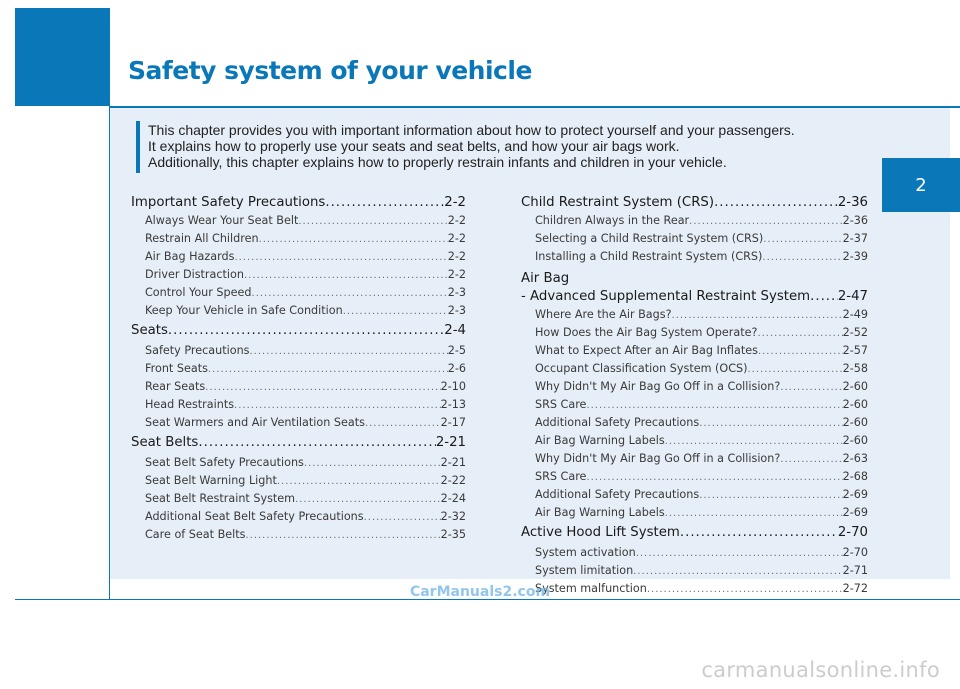 The image size is (960, 689). Describe the element at coordinates (855, 458) in the screenshot. I see `toc-page-number: 2-63` at that location.